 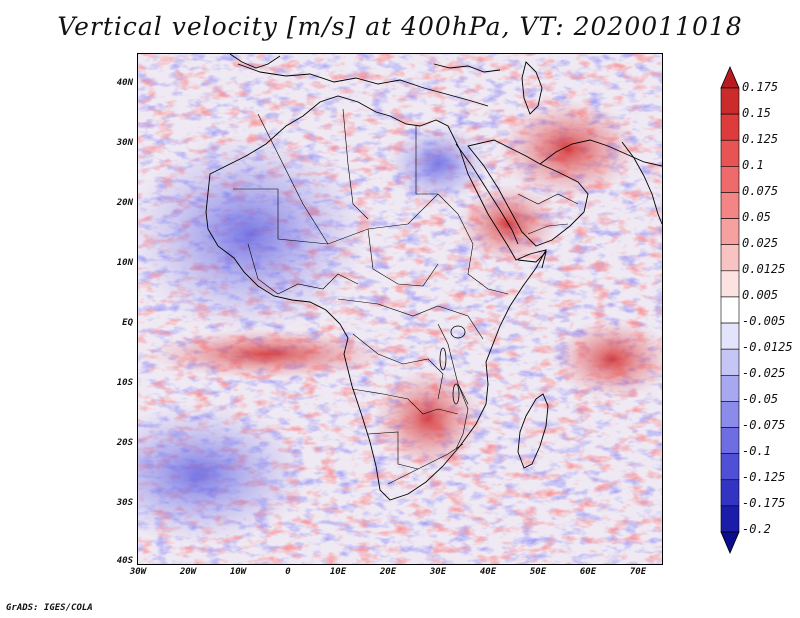 I want to click on persian-gulf-coast, so click(x=600, y=153).